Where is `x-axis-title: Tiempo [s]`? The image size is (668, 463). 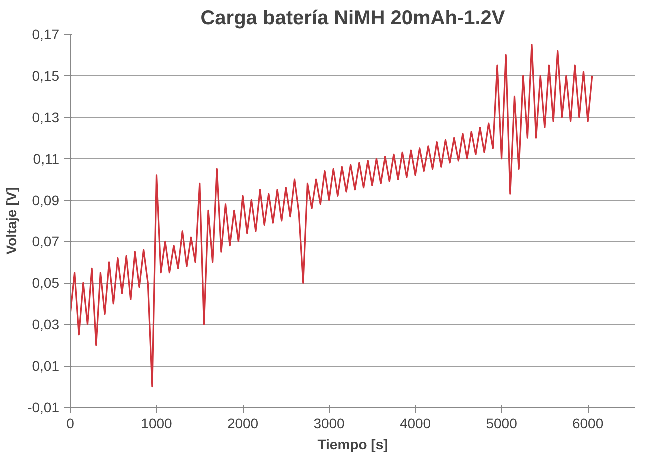 x-axis-title: Tiempo [s] is located at coordinates (353, 444).